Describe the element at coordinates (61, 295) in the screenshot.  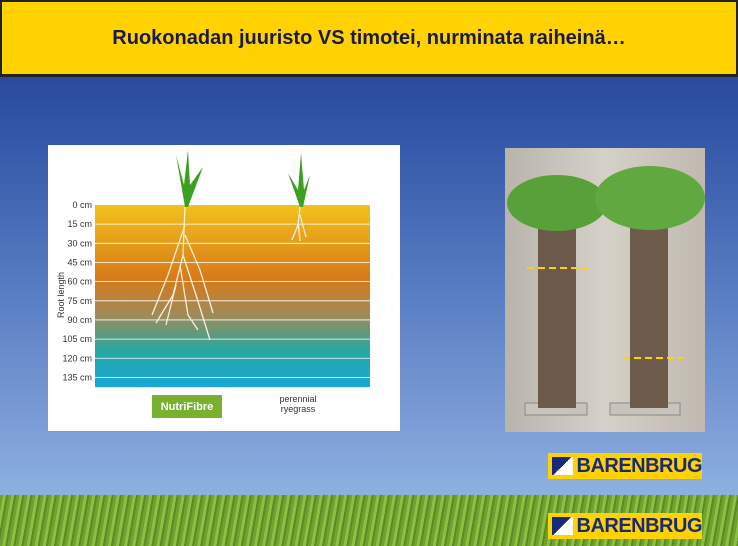
I see `axis-label: Root length` at that location.